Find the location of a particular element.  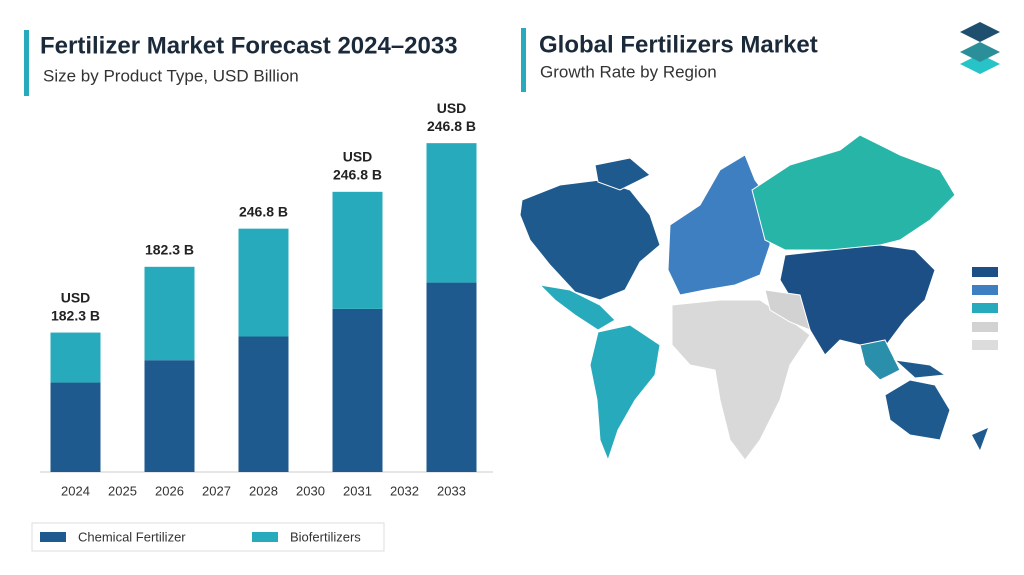

map-legend is located at coordinates (985, 308).